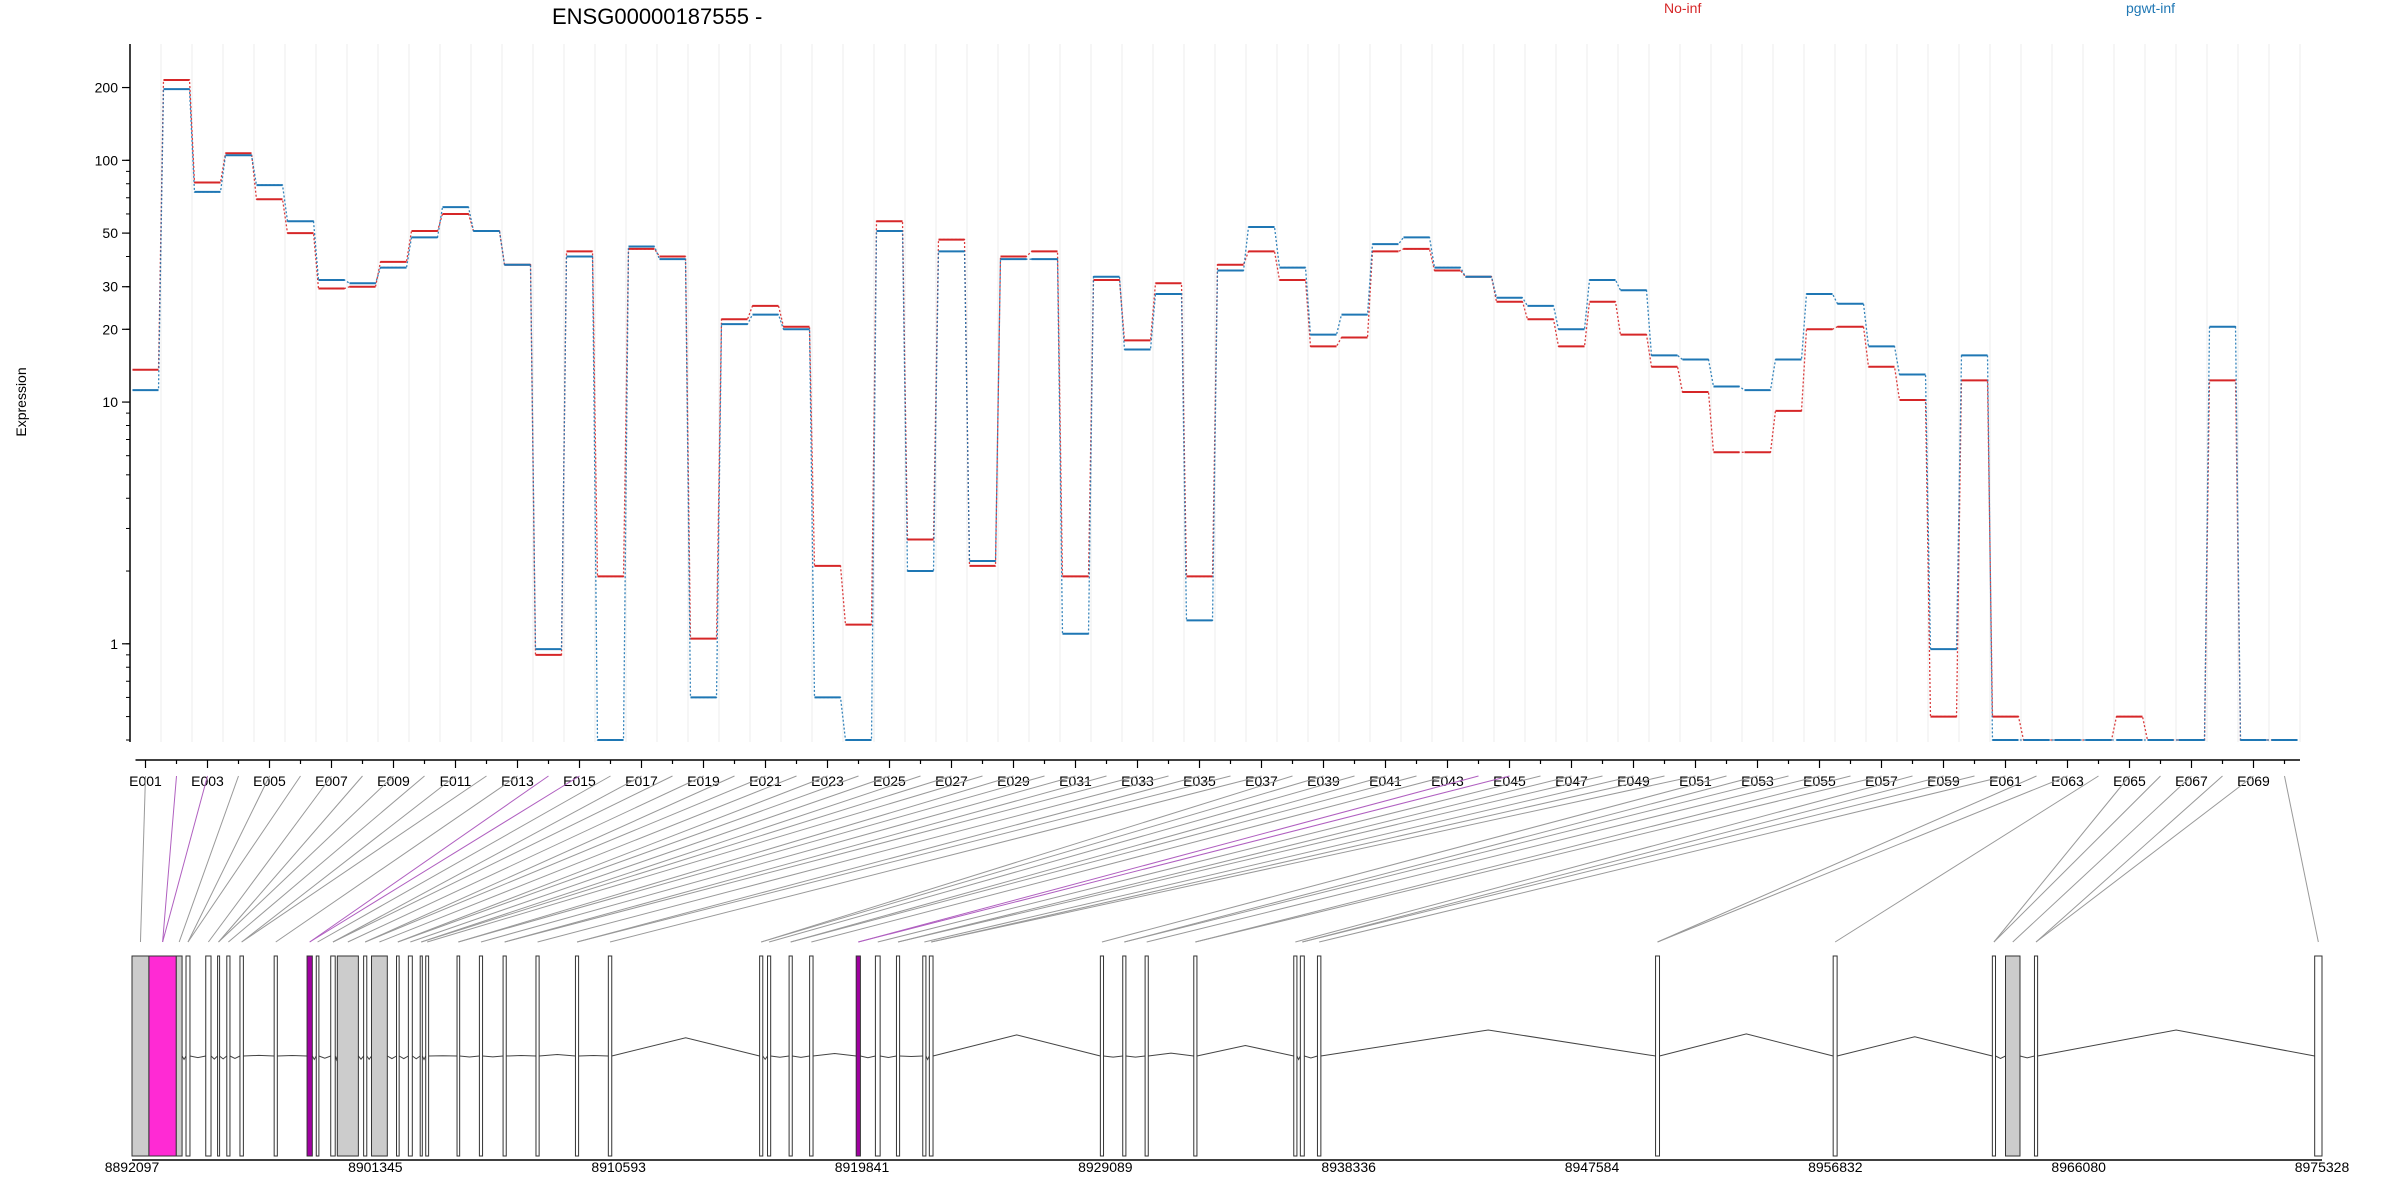  Describe the element at coordinates (110, 287) in the screenshot. I see `y-tick-label: 30` at that location.